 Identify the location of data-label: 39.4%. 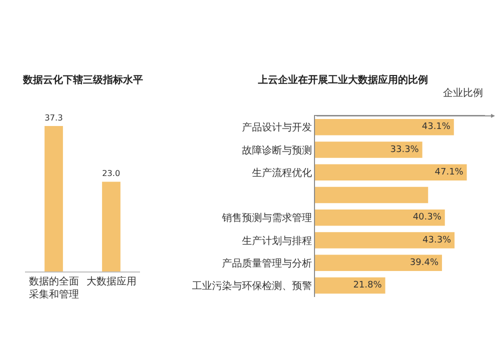
(424, 263).